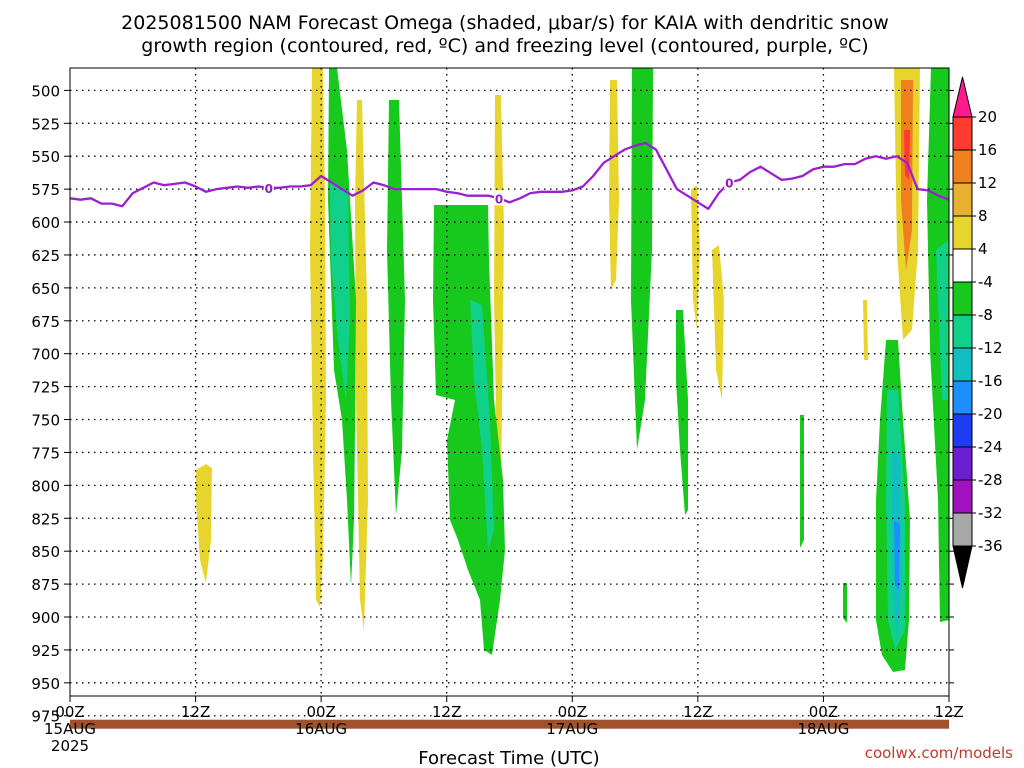  What do you see at coordinates (962, 97) in the screenshot?
I see `colorbar-top-arrow` at bounding box center [962, 97].